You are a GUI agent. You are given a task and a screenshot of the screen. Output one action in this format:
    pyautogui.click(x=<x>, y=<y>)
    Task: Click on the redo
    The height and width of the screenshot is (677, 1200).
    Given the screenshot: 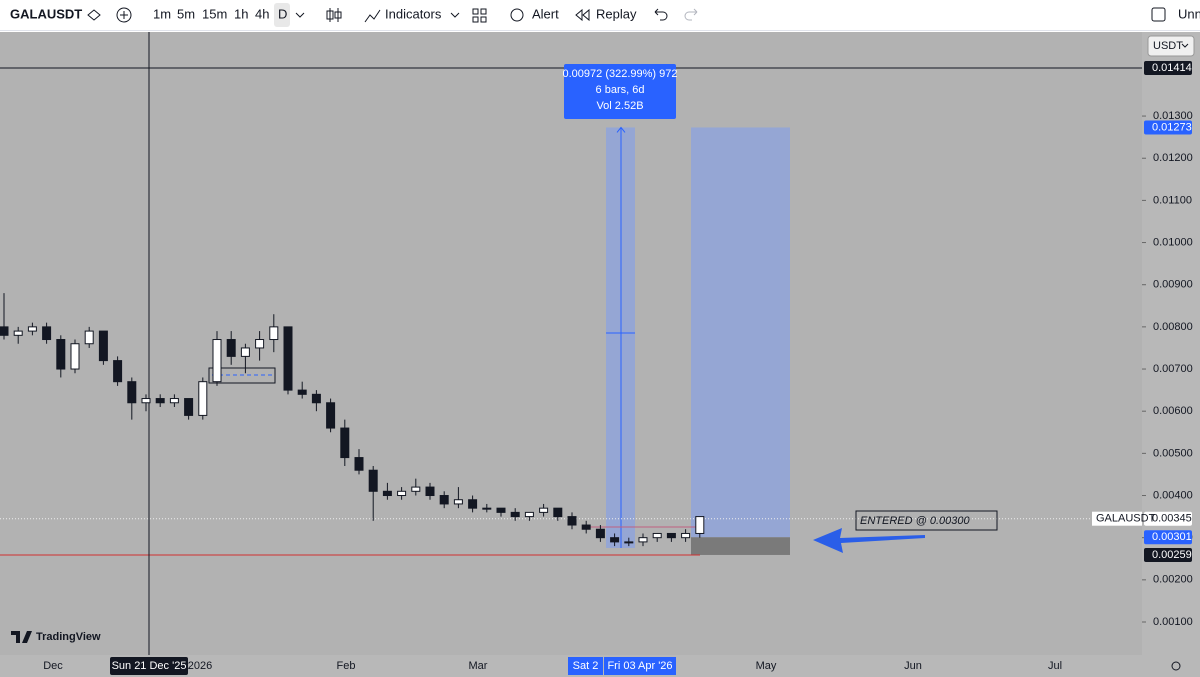 What is the action you would take?
    pyautogui.click(x=691, y=14)
    